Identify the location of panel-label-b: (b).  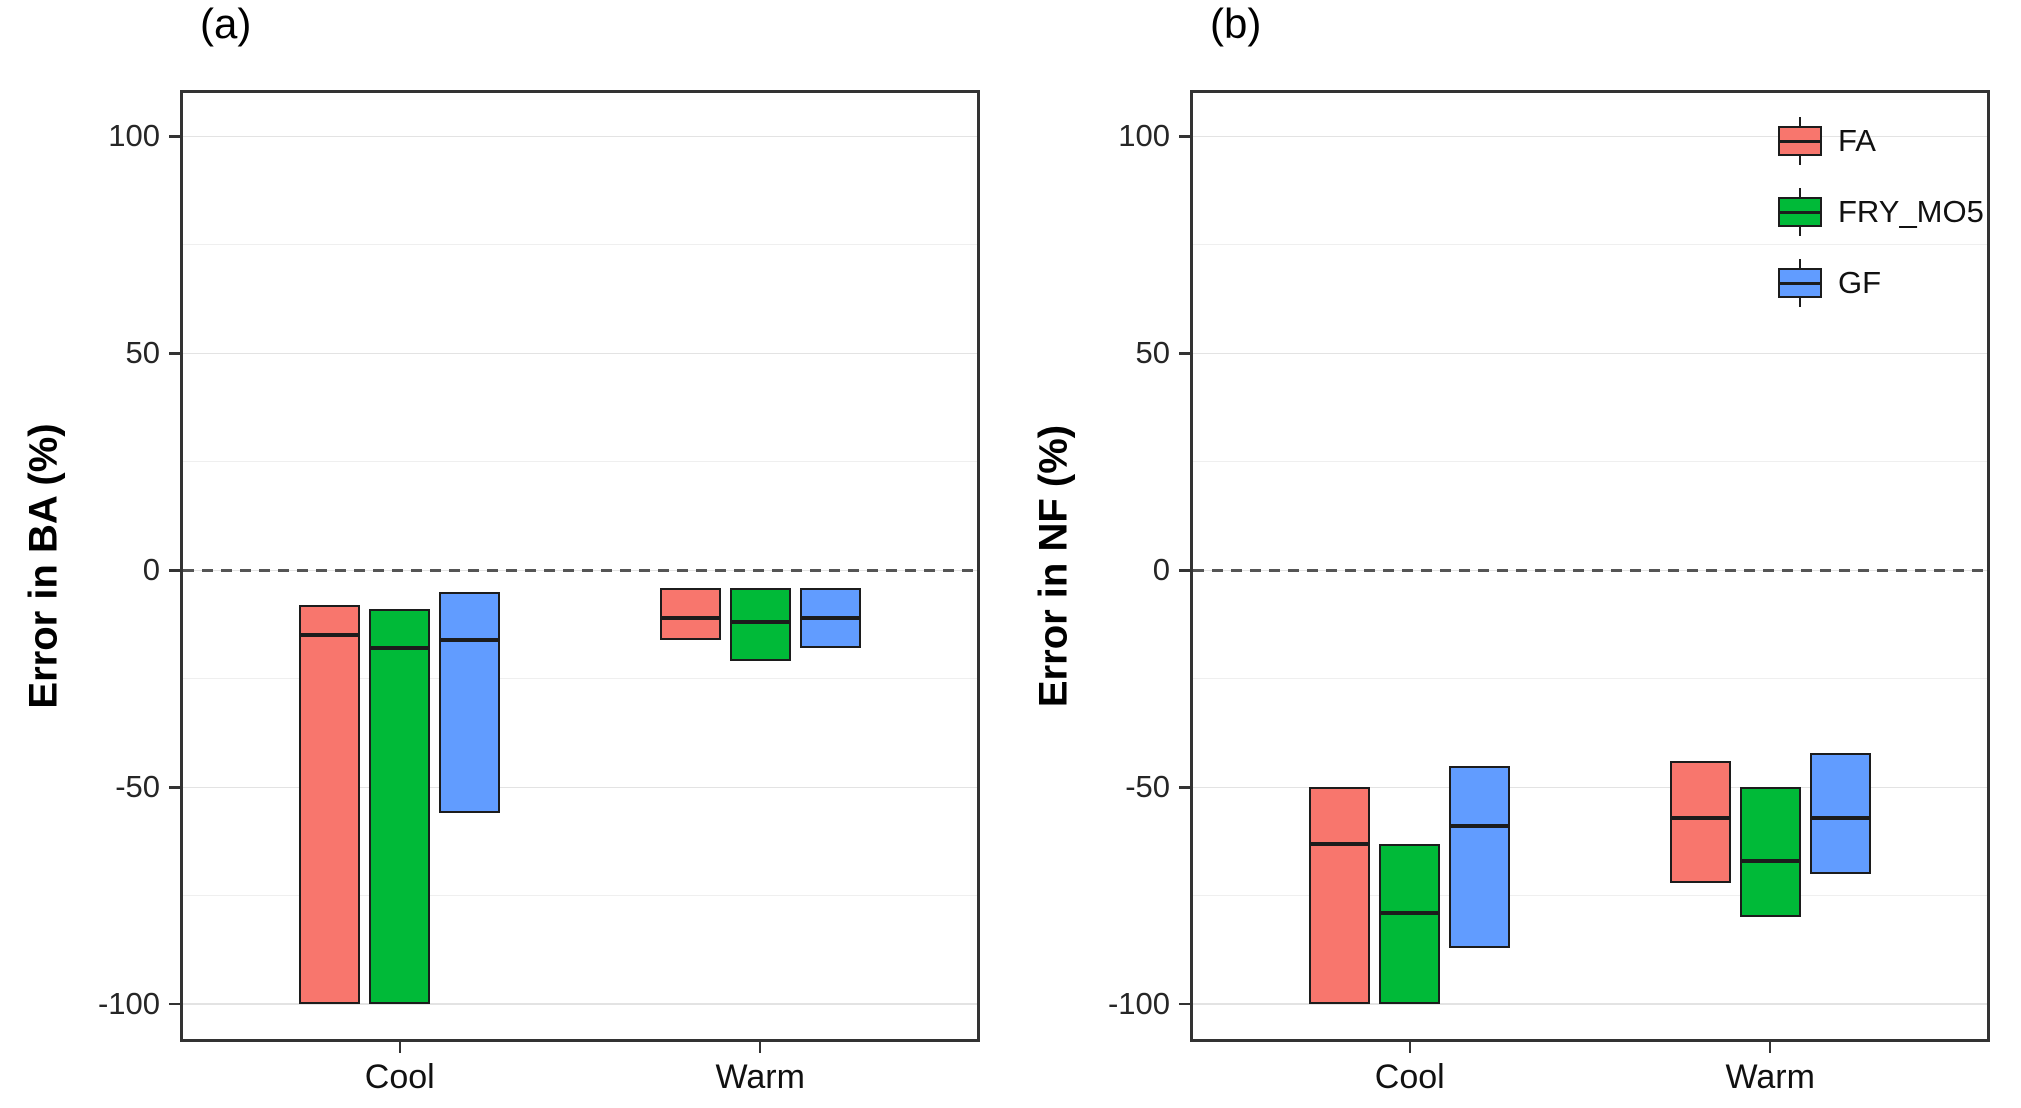
(1236, 23).